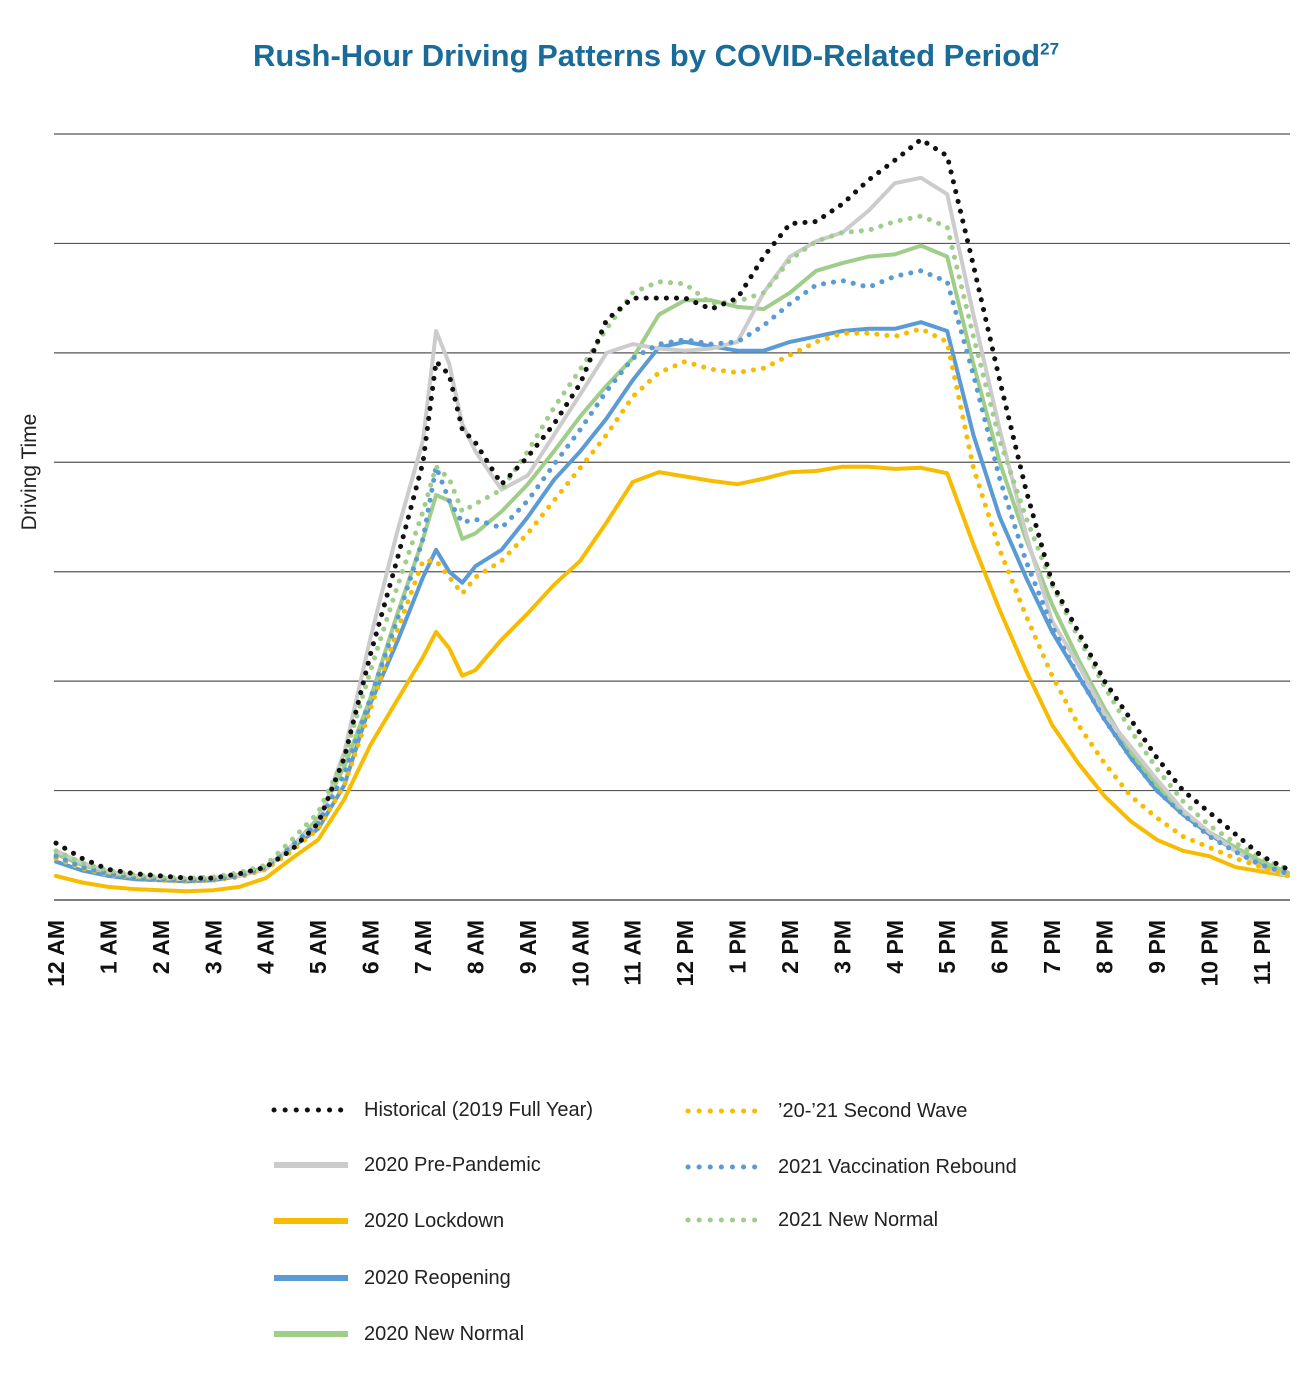 The height and width of the screenshot is (1385, 1312). I want to click on y-axis-label: Driving Time, so click(29, 472).